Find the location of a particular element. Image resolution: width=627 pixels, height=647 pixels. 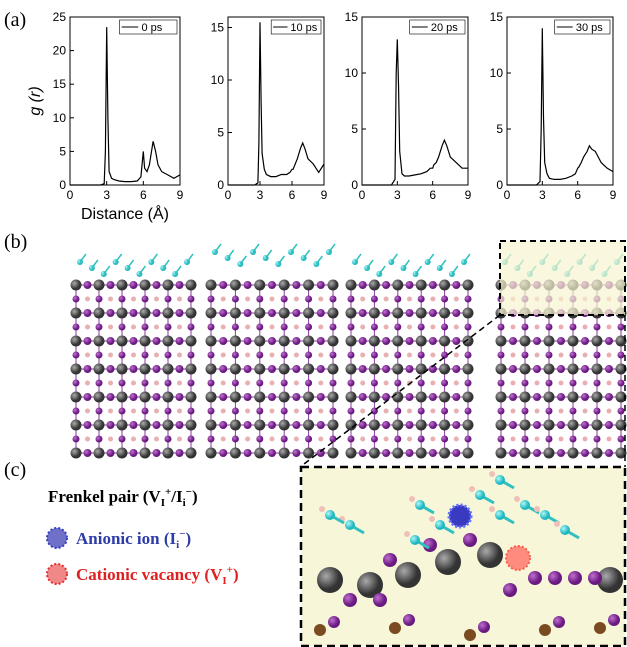

x-tick-label: 0 is located at coordinates (228, 195).